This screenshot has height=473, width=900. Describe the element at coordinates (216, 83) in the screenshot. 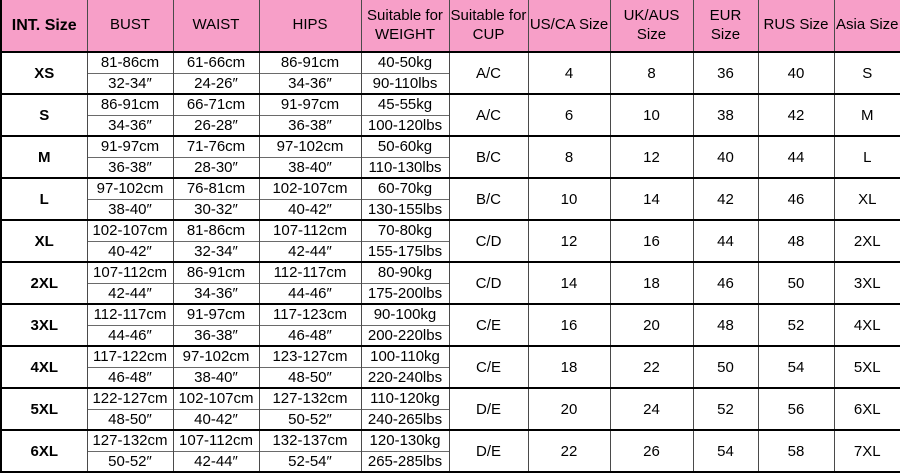

I see `waist-in-cell: 24-26″` at that location.